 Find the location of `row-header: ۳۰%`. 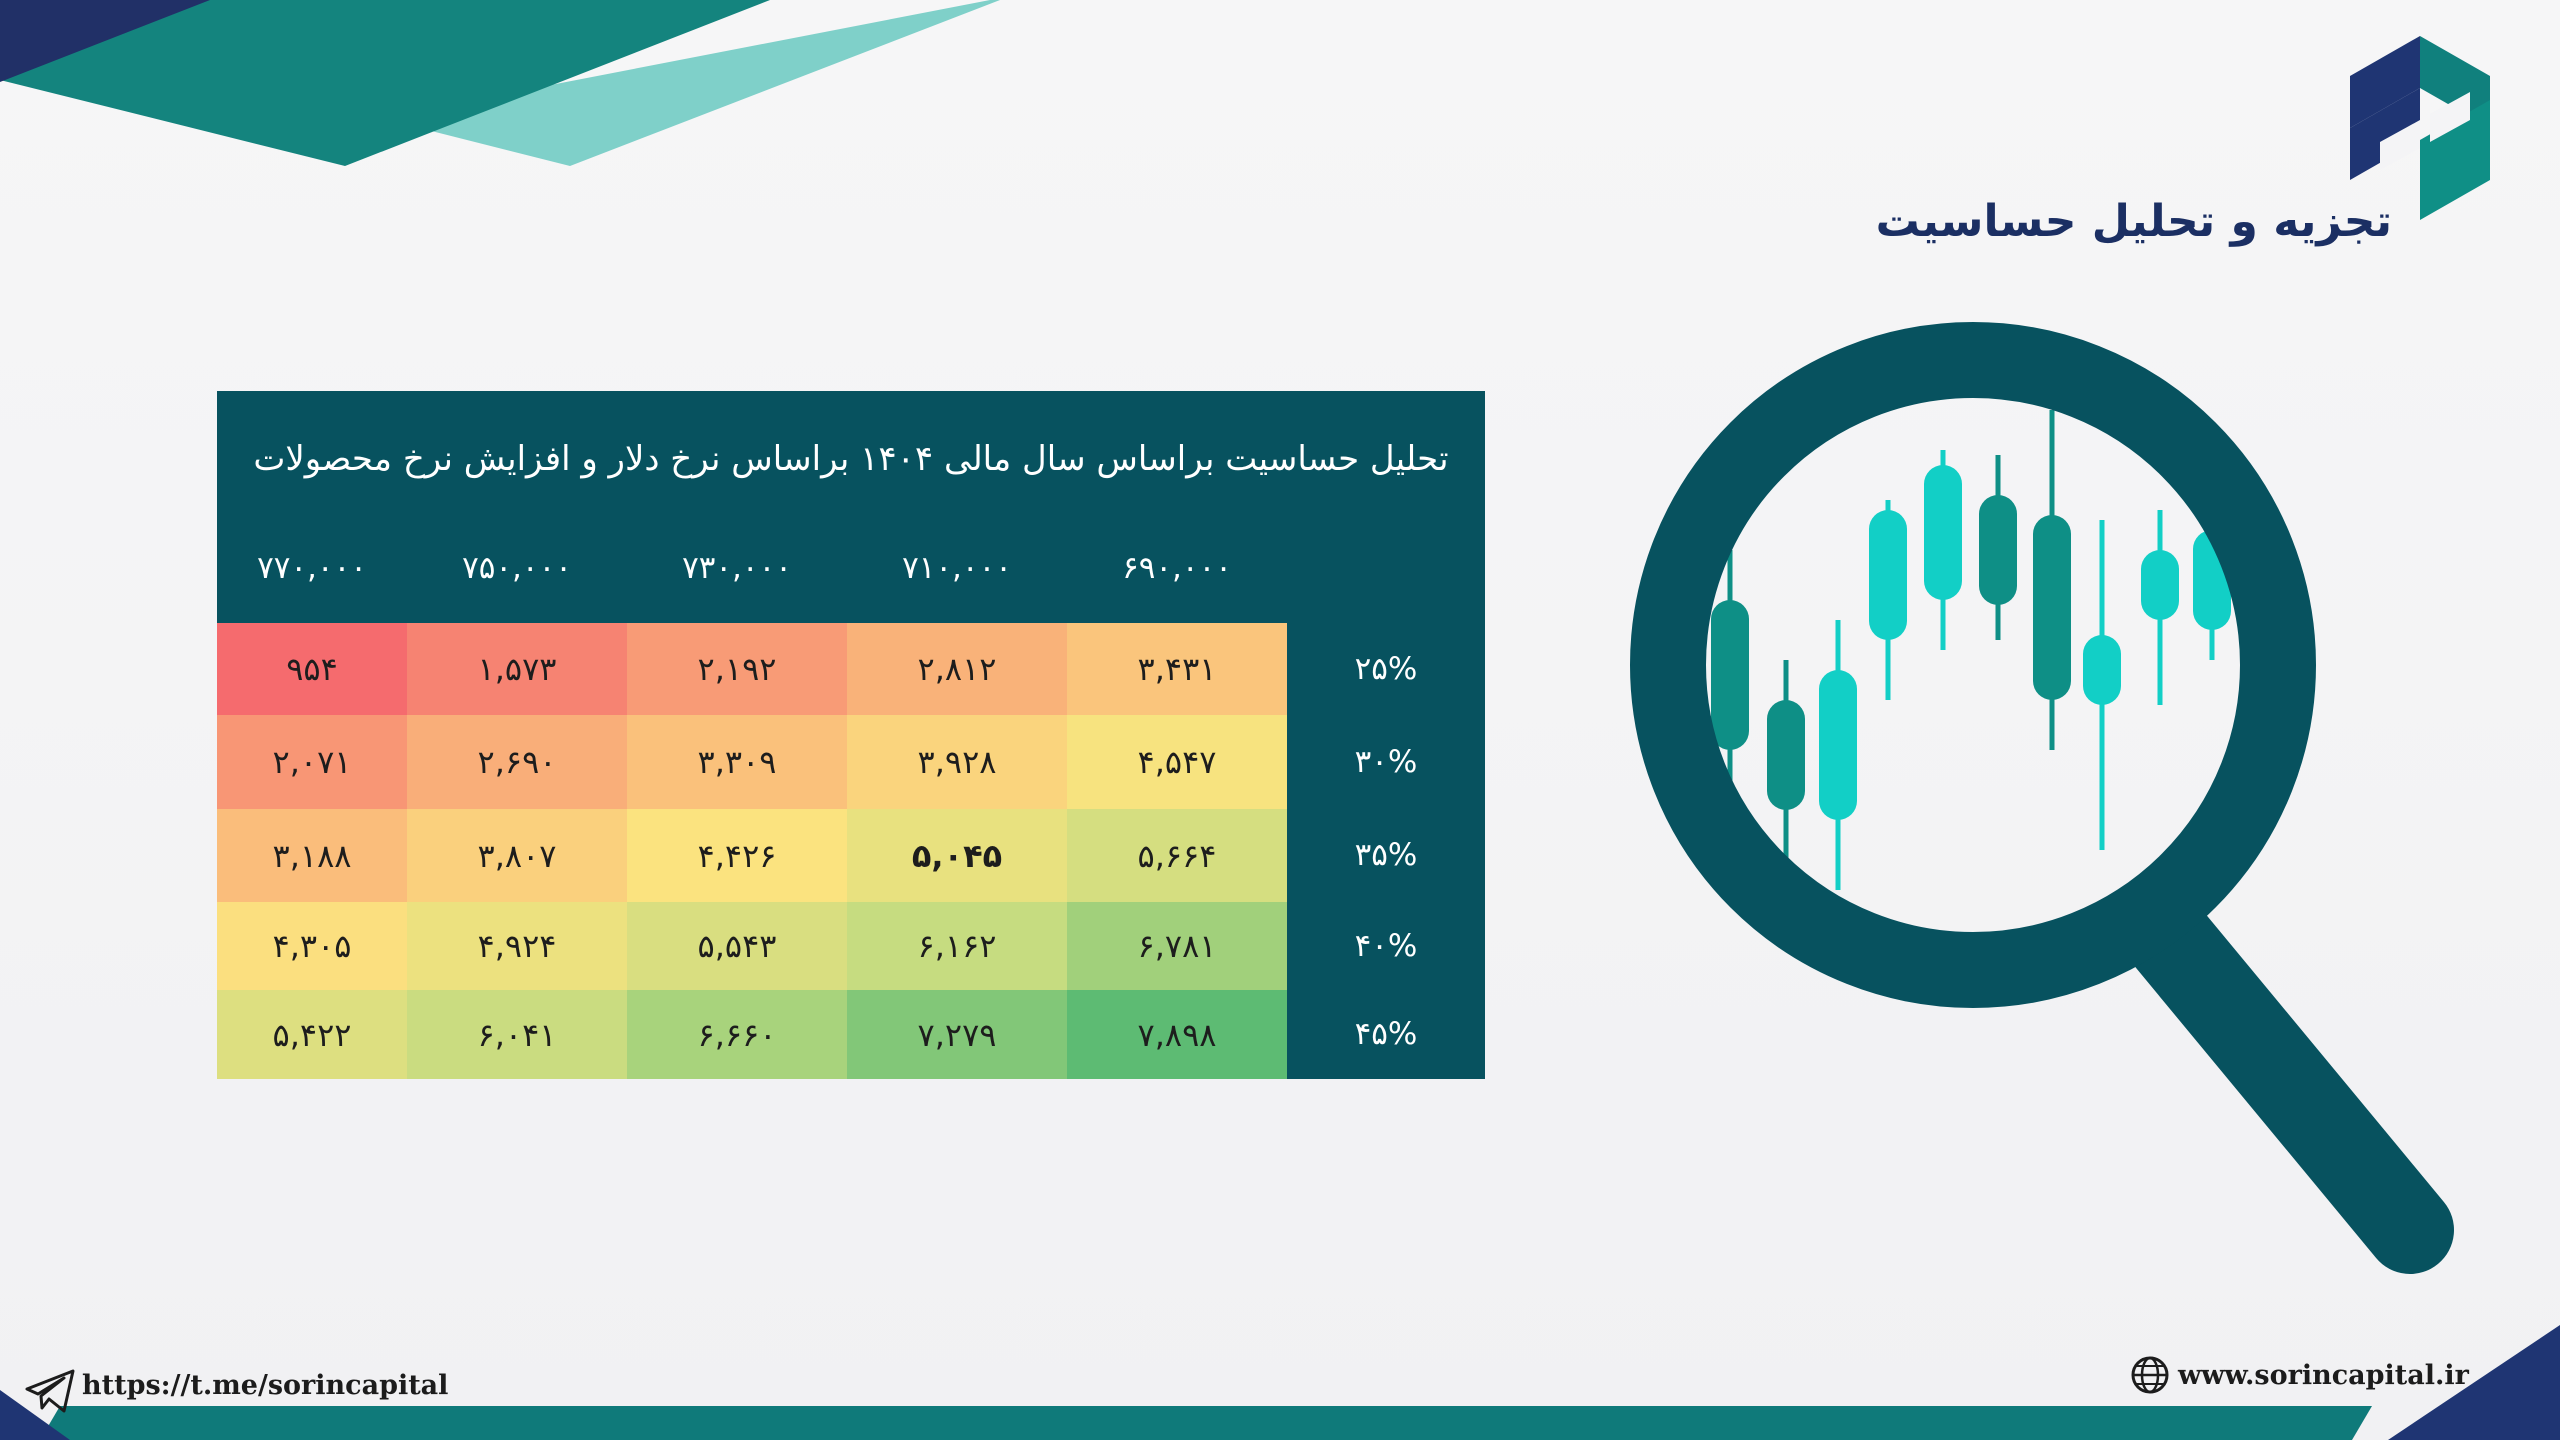

row-header: ۳۰% is located at coordinates (1386, 762).